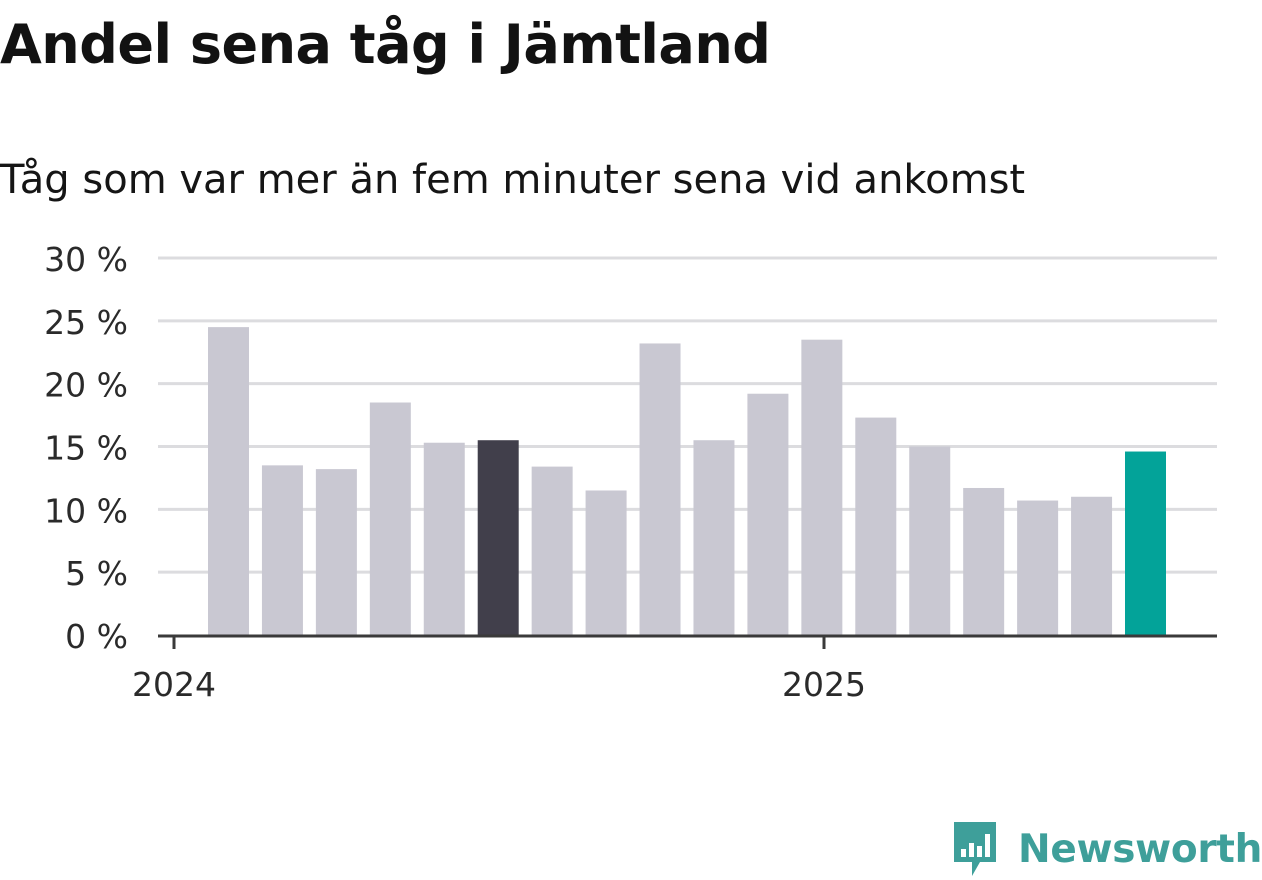  I want to click on y-tick-label: 0 %, so click(96, 636).